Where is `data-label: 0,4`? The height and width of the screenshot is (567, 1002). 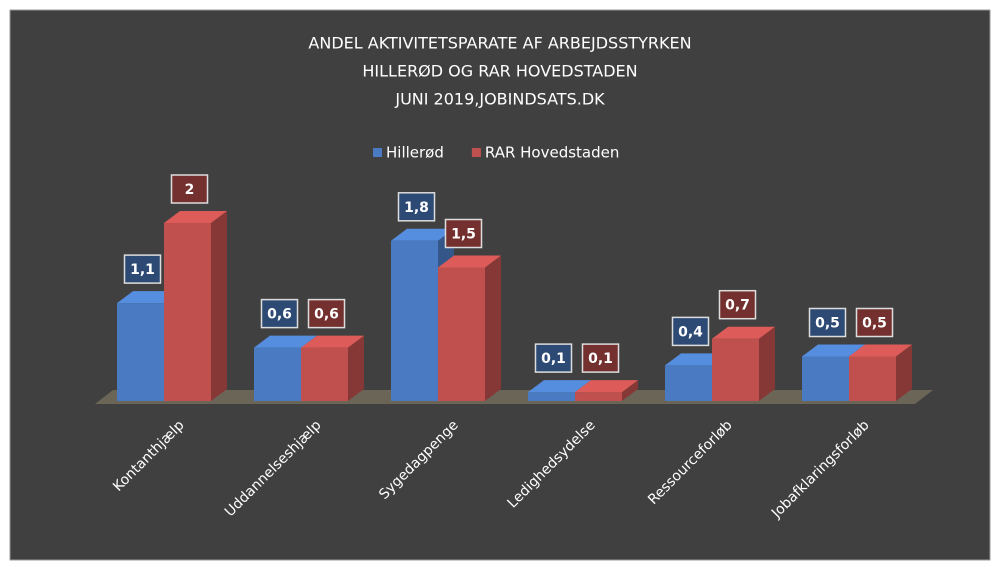
data-label: 0,4 is located at coordinates (690, 332).